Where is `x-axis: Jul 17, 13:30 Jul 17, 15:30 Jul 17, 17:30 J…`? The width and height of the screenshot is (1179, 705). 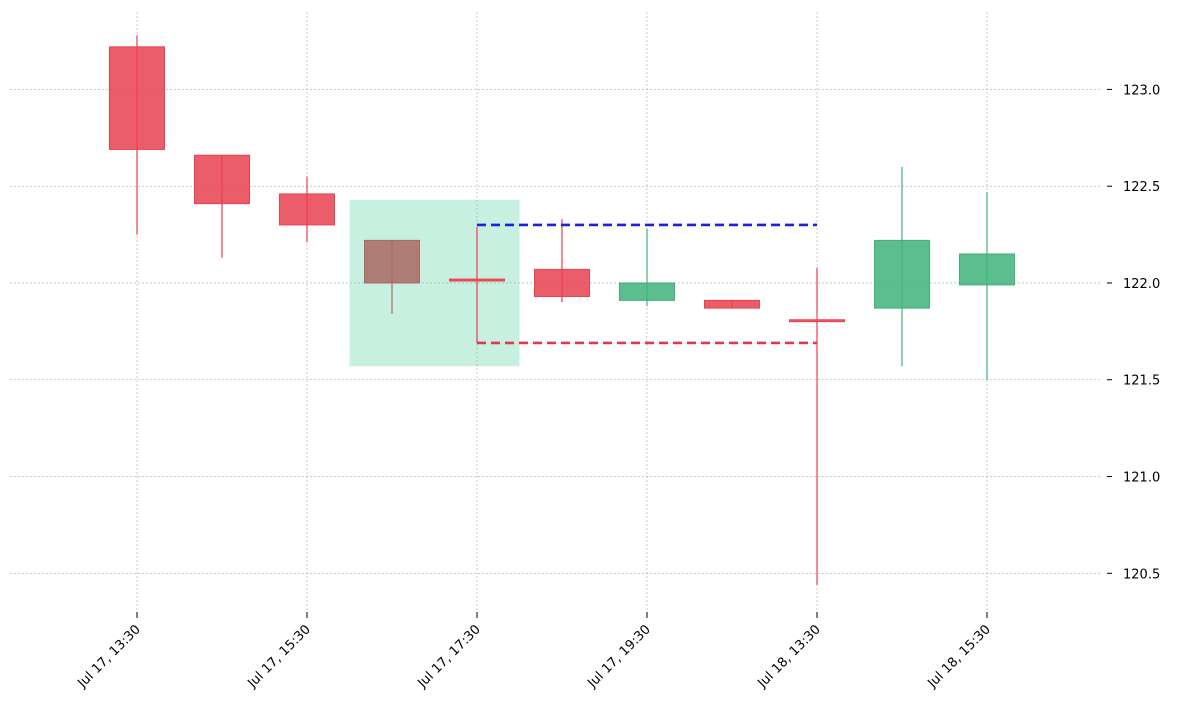
x-axis: Jul 17, 13:30 Jul 17, 15:30 Jul 17, 17:30 J… is located at coordinates (534, 652).